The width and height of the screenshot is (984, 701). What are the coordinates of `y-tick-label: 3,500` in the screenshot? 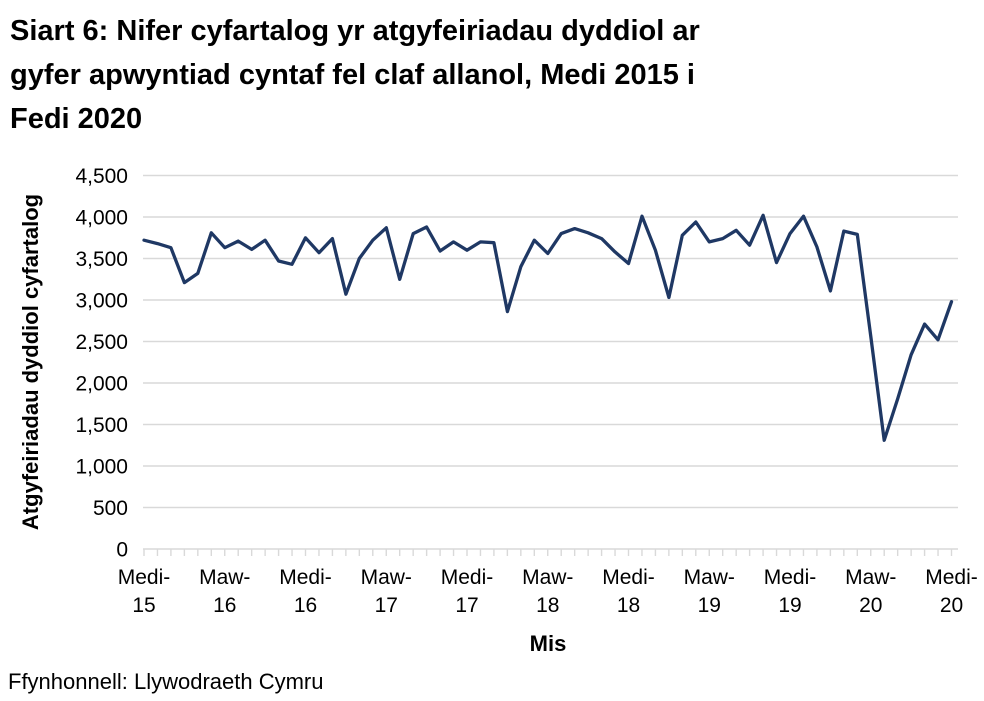 It's located at (101, 259).